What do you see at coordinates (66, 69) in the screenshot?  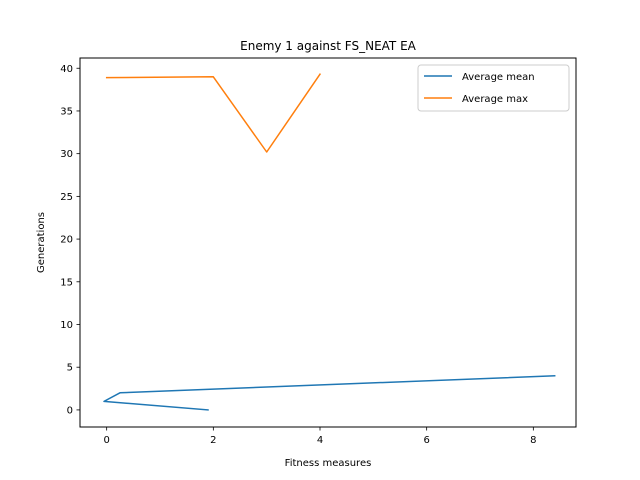 I see `y-tick-label: 40` at bounding box center [66, 69].